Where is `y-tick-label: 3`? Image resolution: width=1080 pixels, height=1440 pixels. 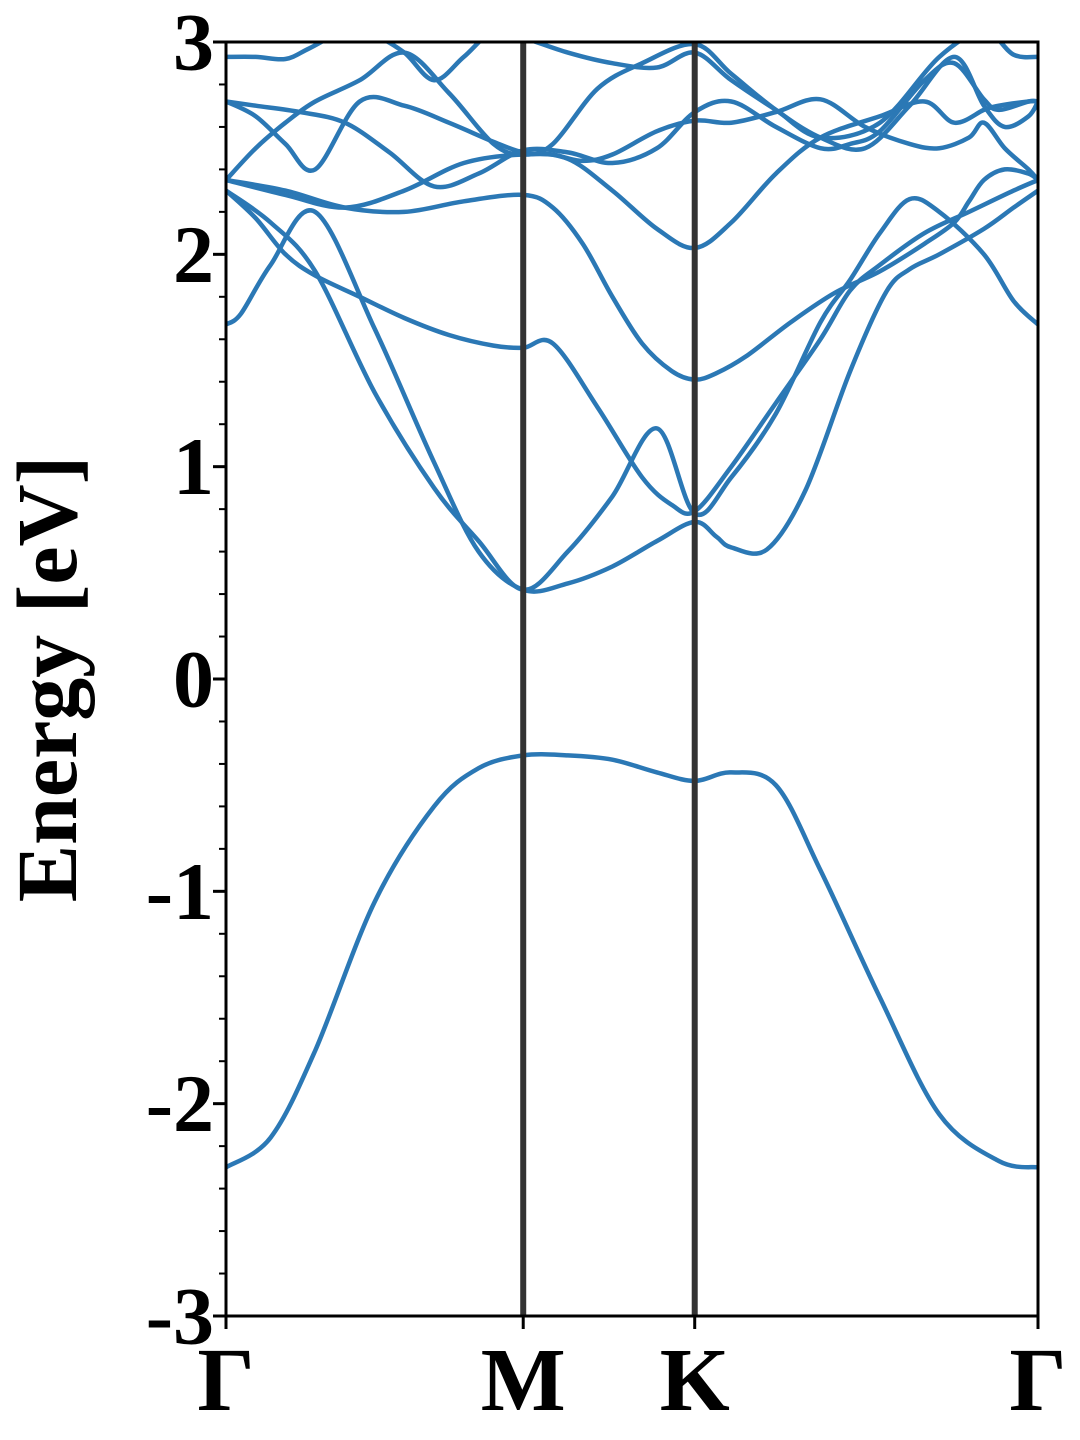
y-tick-label: 3 is located at coordinates (193, 44).